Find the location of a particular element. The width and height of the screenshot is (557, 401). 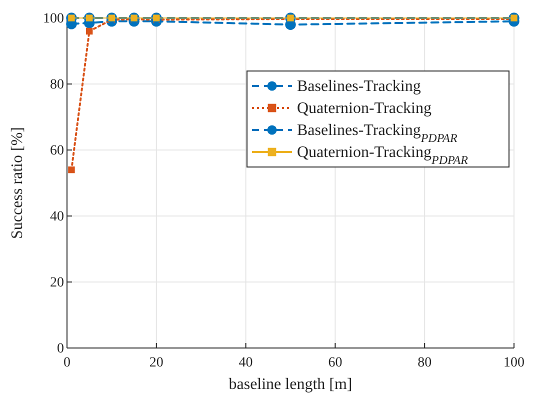

legend-label: Quaternion-Tracking is located at coordinates (364, 108).